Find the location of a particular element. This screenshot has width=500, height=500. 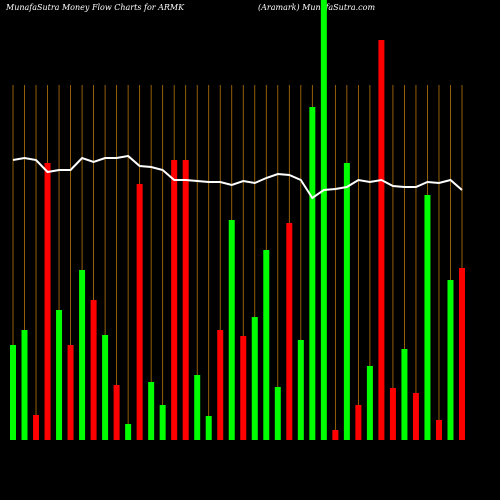

chart-title: MunafaSutra Money Flow Charts for ARMK is located at coordinates (95, 7).